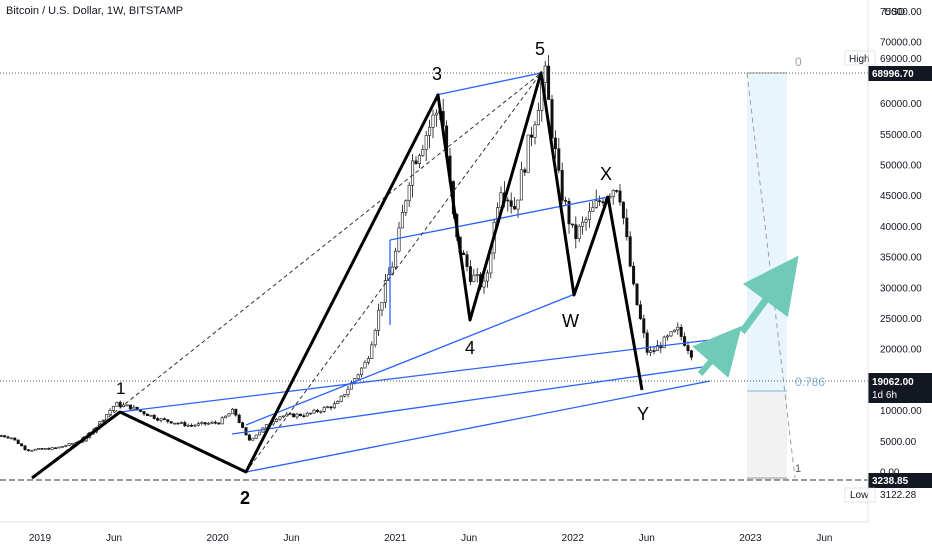 This screenshot has width=932, height=555. What do you see at coordinates (798, 62) in the screenshot?
I see `fib-label-0: 0` at bounding box center [798, 62].